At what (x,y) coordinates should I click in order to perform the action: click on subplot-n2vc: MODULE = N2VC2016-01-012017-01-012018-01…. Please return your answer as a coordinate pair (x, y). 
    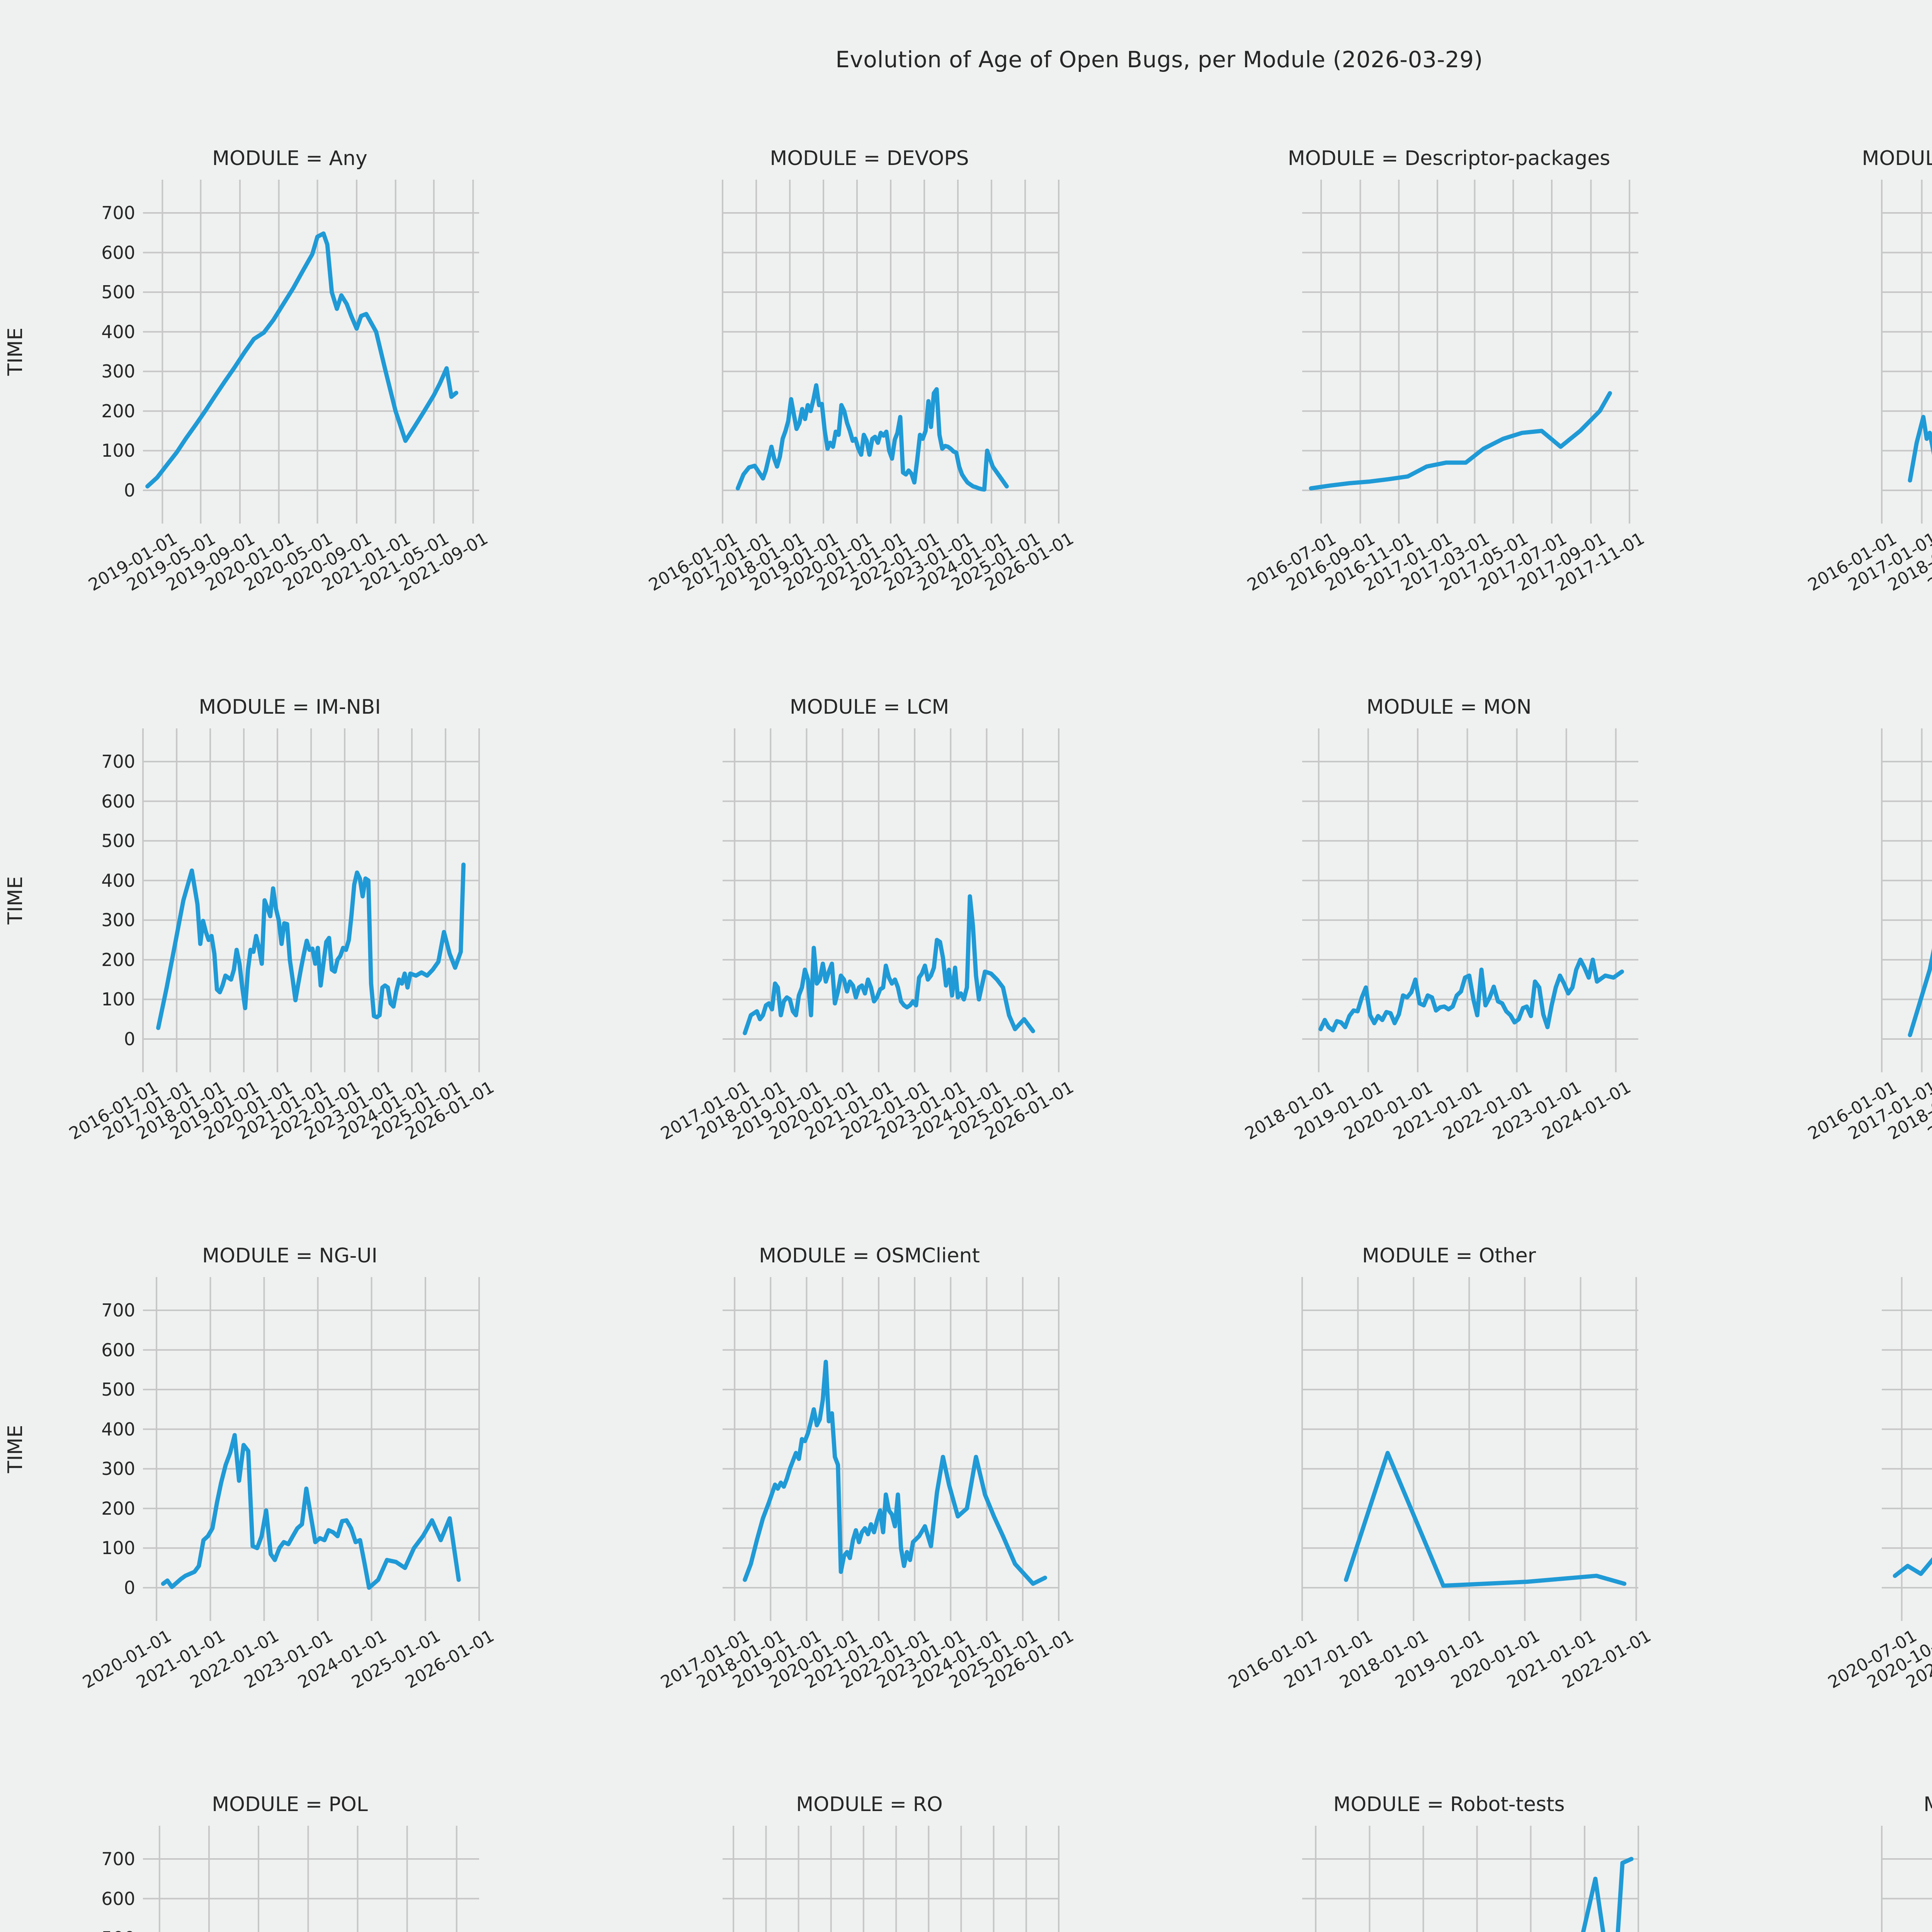
    Looking at the image, I should click on (1836, 970).